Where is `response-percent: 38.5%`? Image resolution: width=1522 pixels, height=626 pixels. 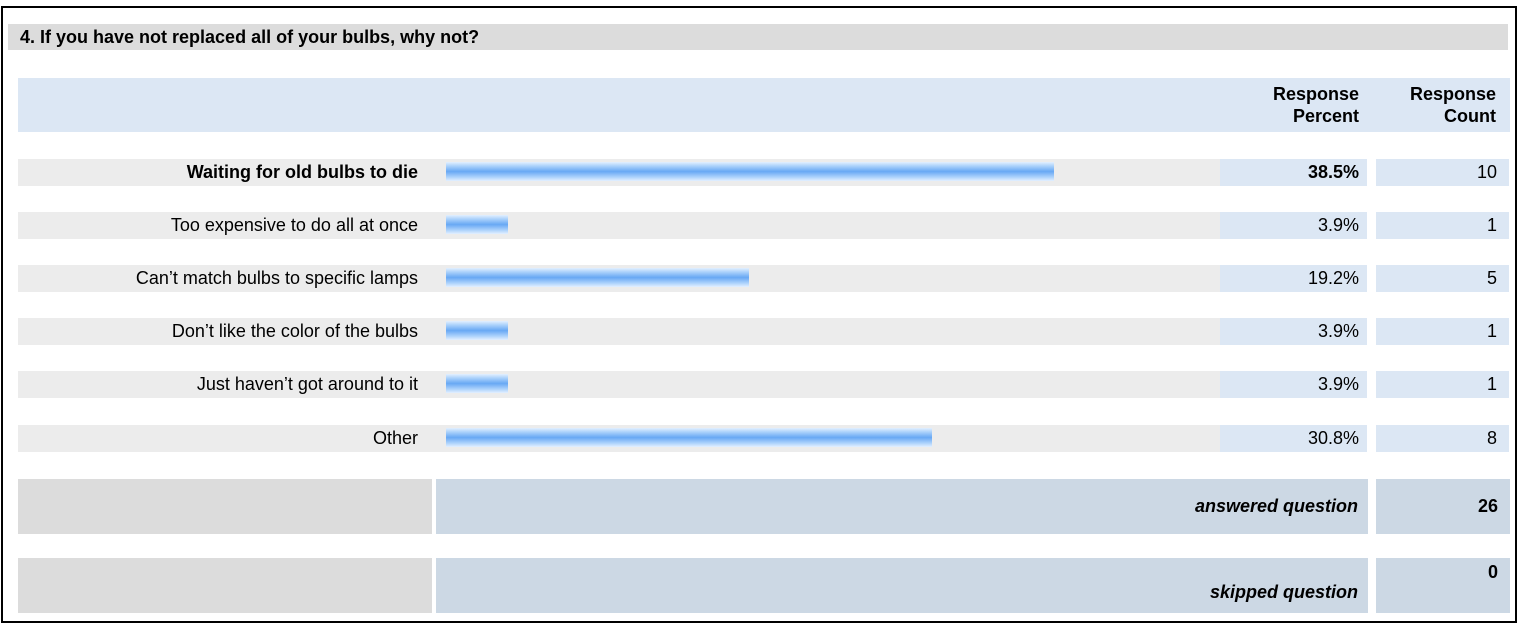
response-percent: 38.5% is located at coordinates (1293, 172).